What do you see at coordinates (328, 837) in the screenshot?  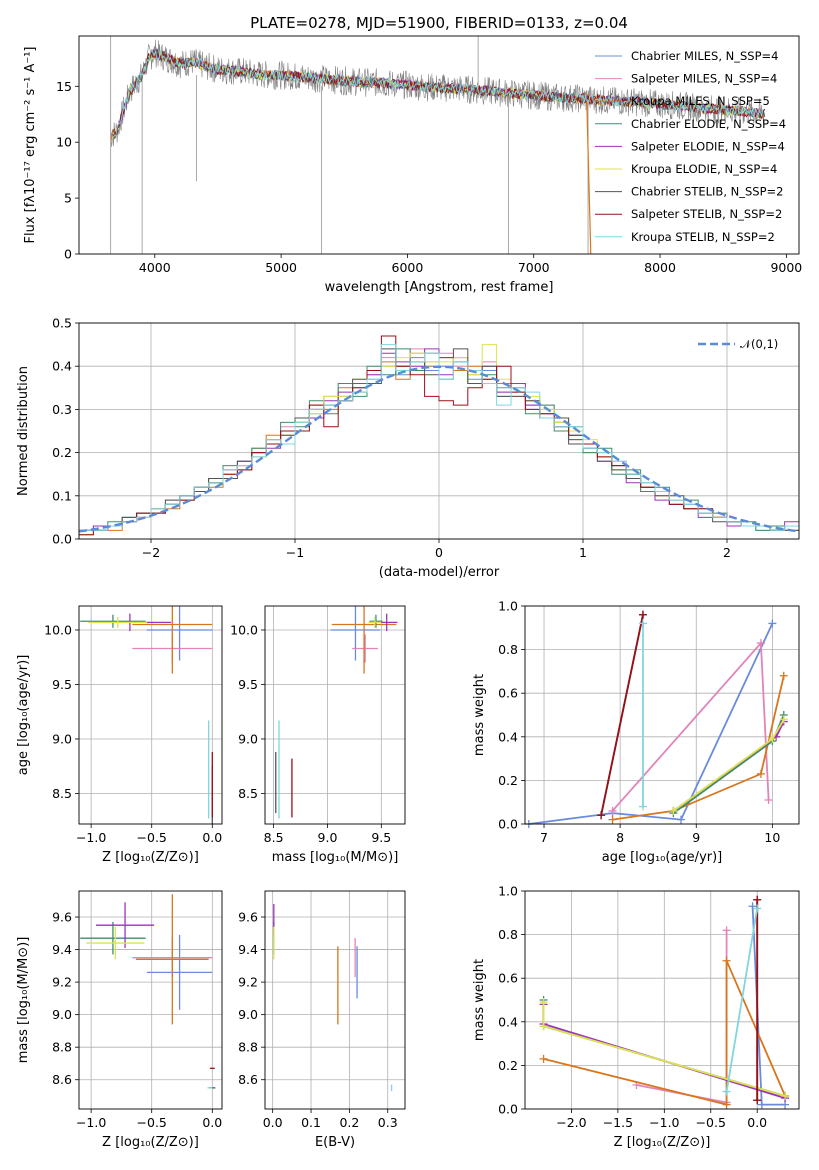 I see `x-tick-label: 9.0` at bounding box center [328, 837].